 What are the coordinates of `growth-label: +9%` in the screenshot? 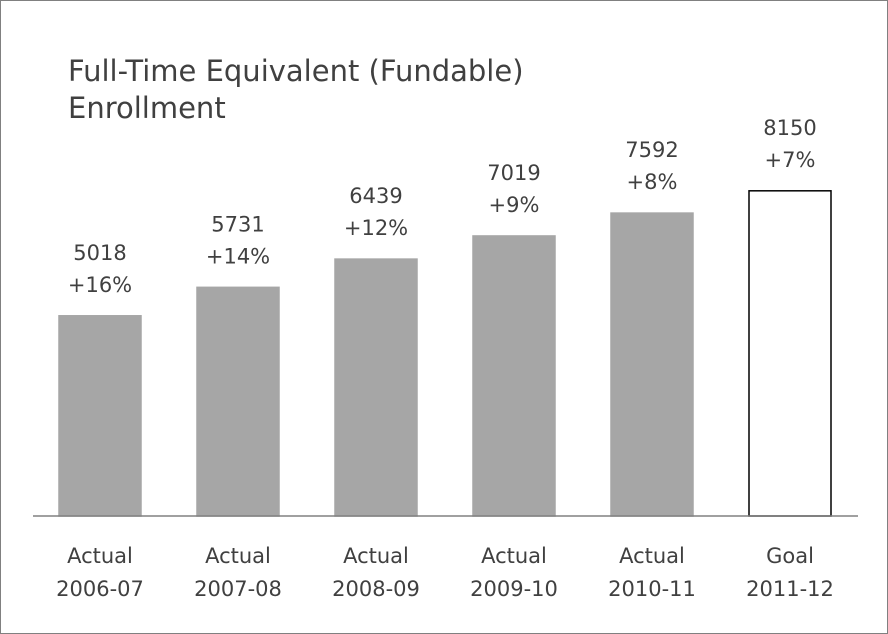 It's located at (514, 205).